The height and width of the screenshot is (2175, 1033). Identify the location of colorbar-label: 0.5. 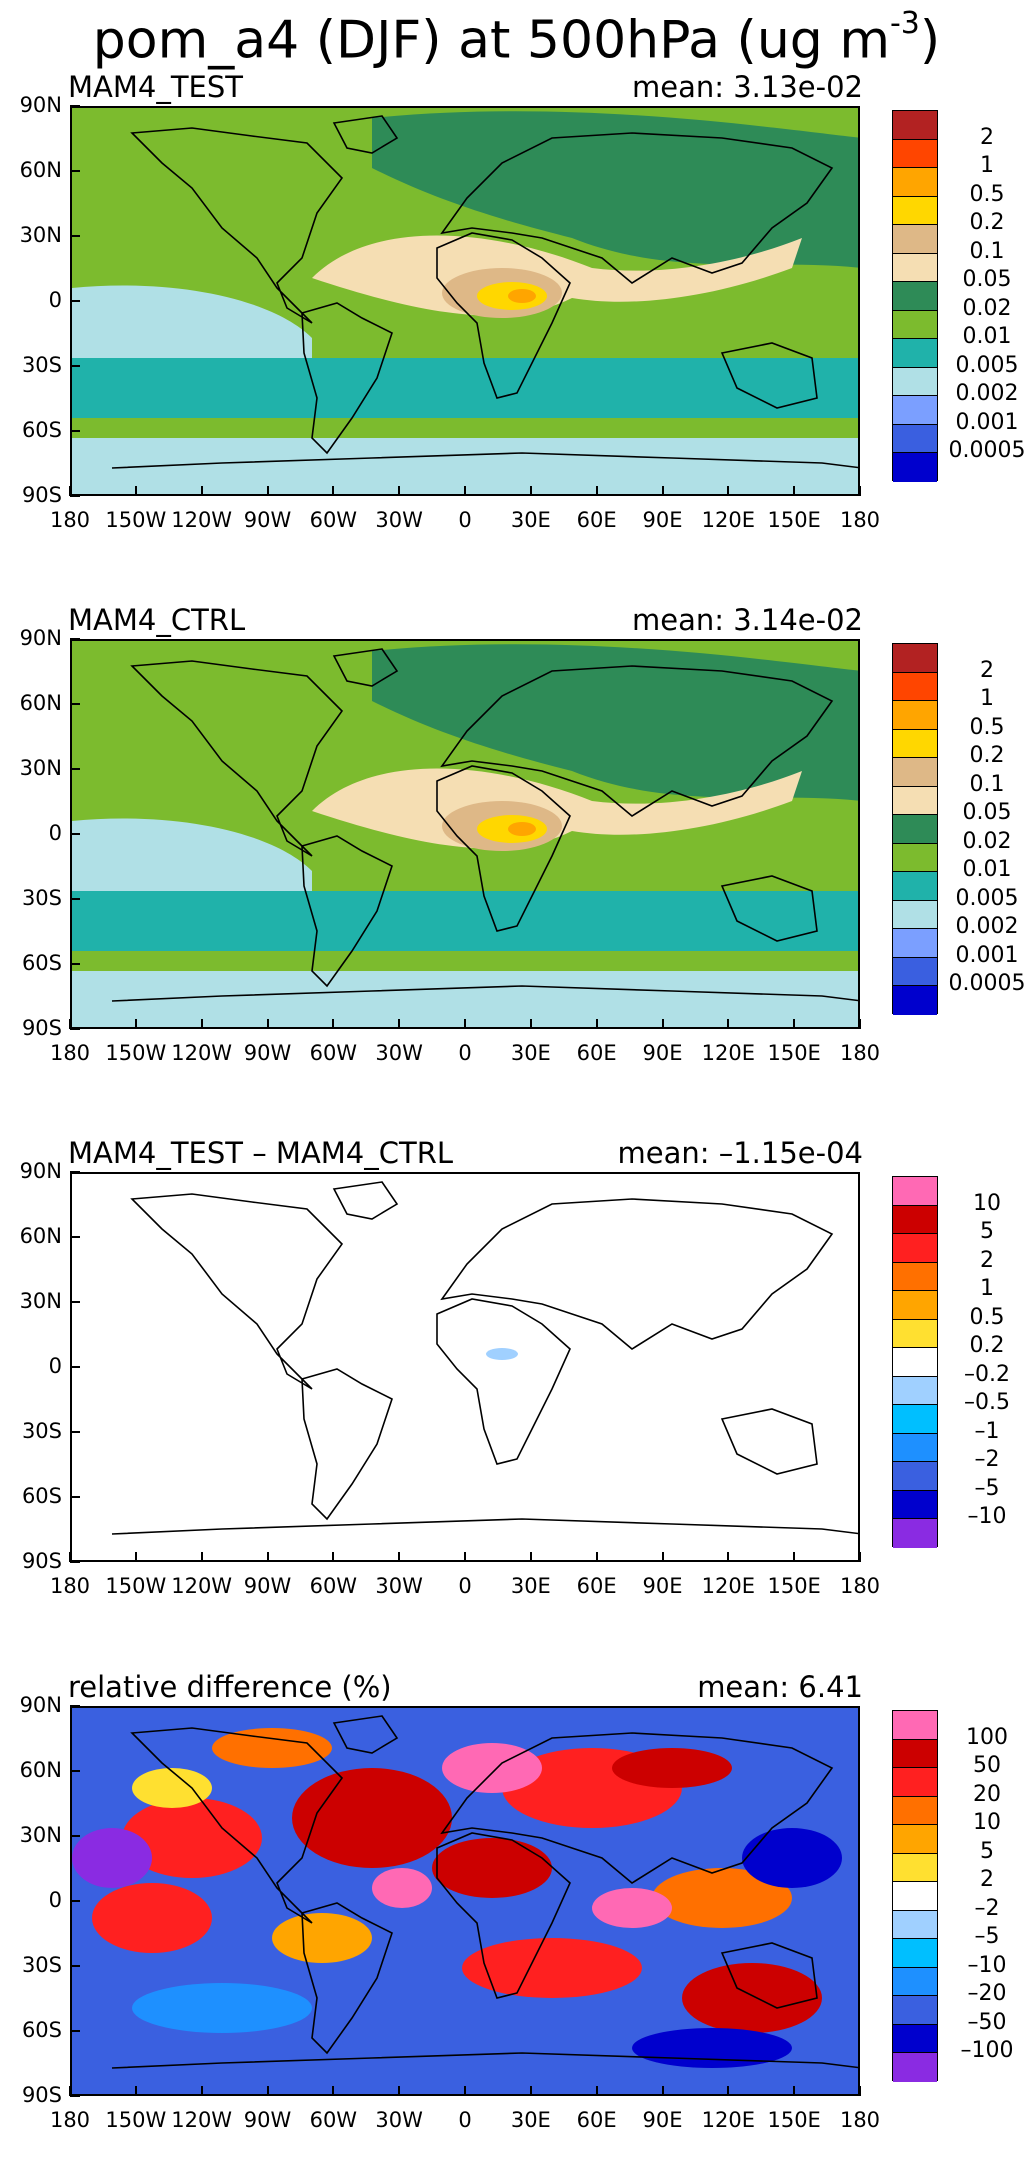
(987, 727).